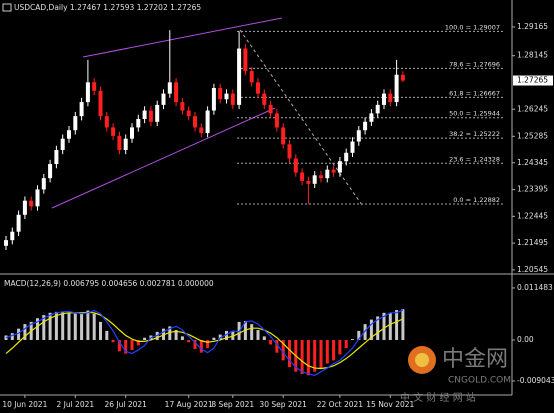 The width and height of the screenshot is (554, 413). I want to click on y-tick-label: 0.00, so click(525, 339).